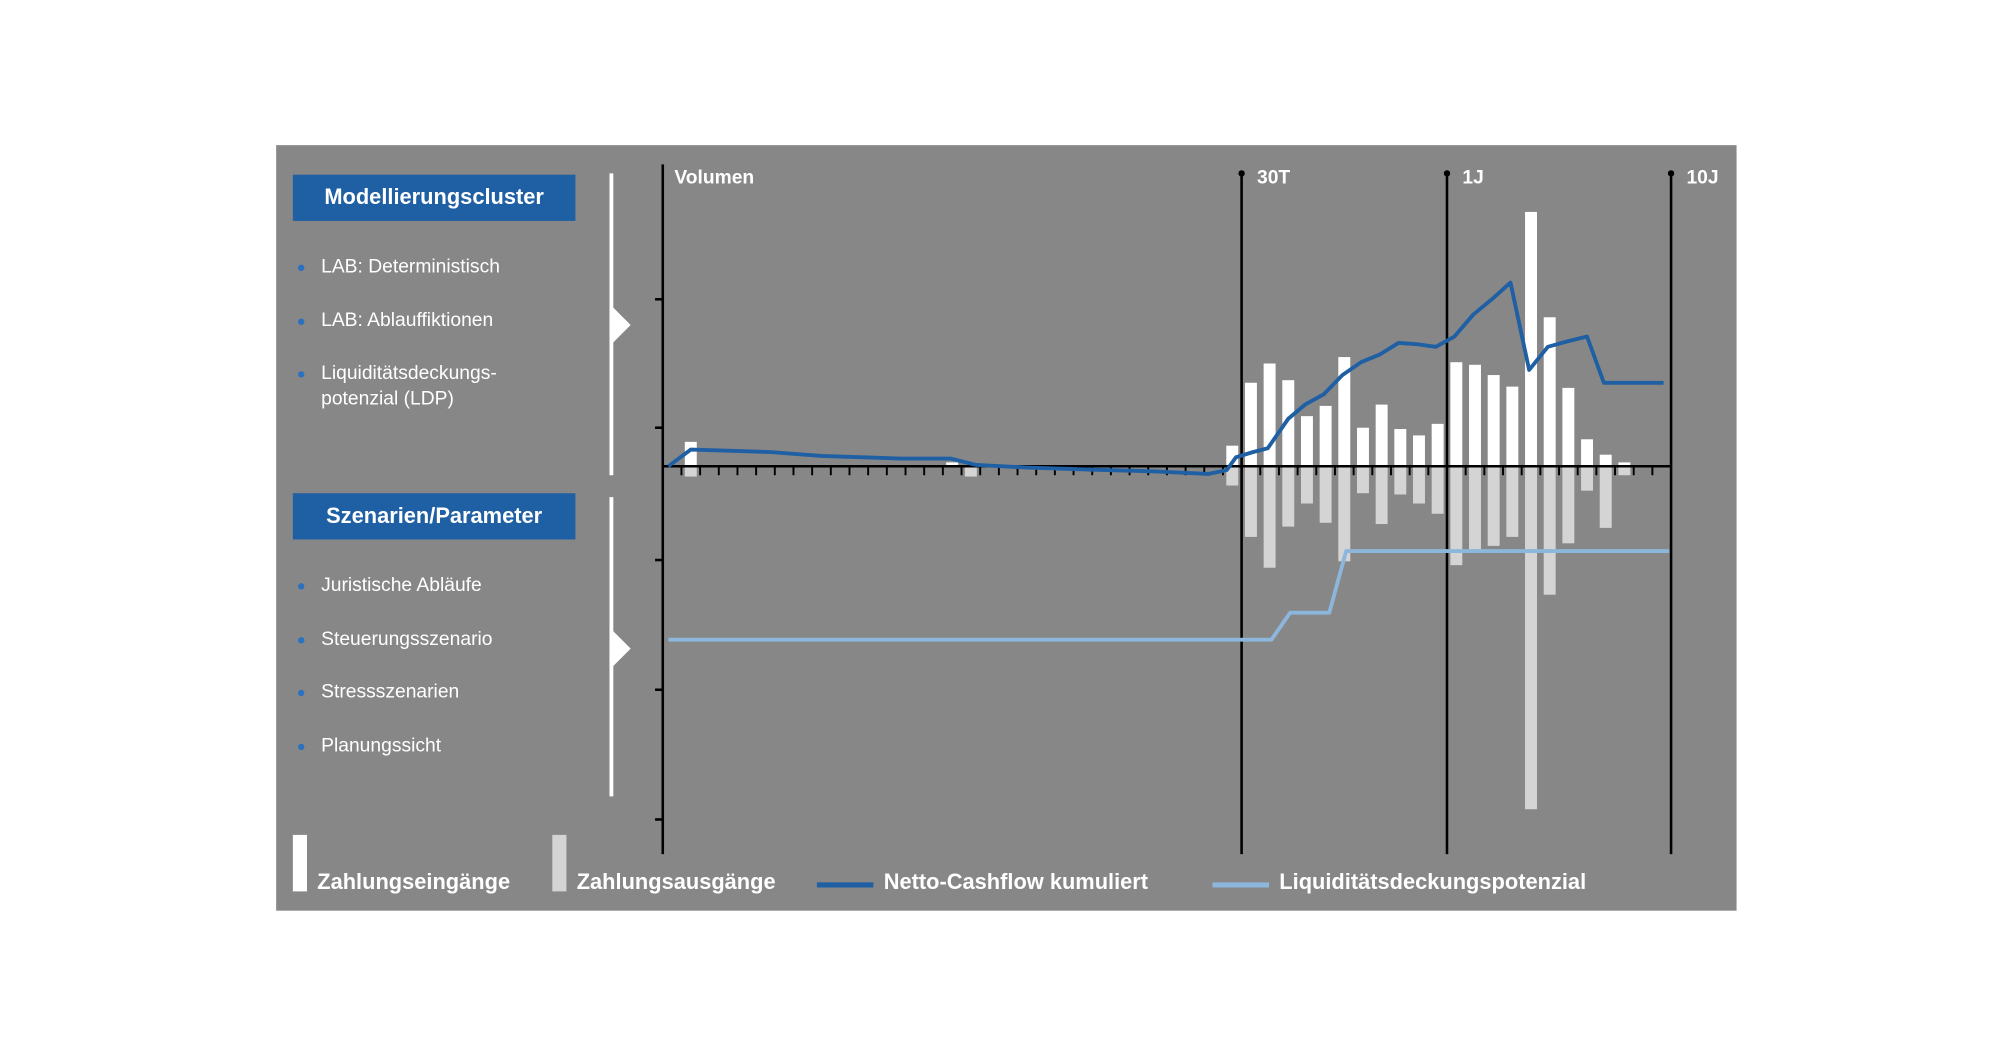 The width and height of the screenshot is (2014, 1057). What do you see at coordinates (390, 691) in the screenshot?
I see `list-item: Stressszenarien` at bounding box center [390, 691].